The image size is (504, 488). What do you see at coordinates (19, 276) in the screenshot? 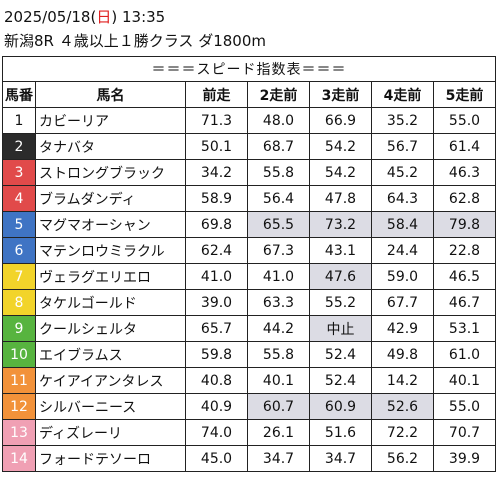
I see `horse-number: 7` at bounding box center [19, 276].